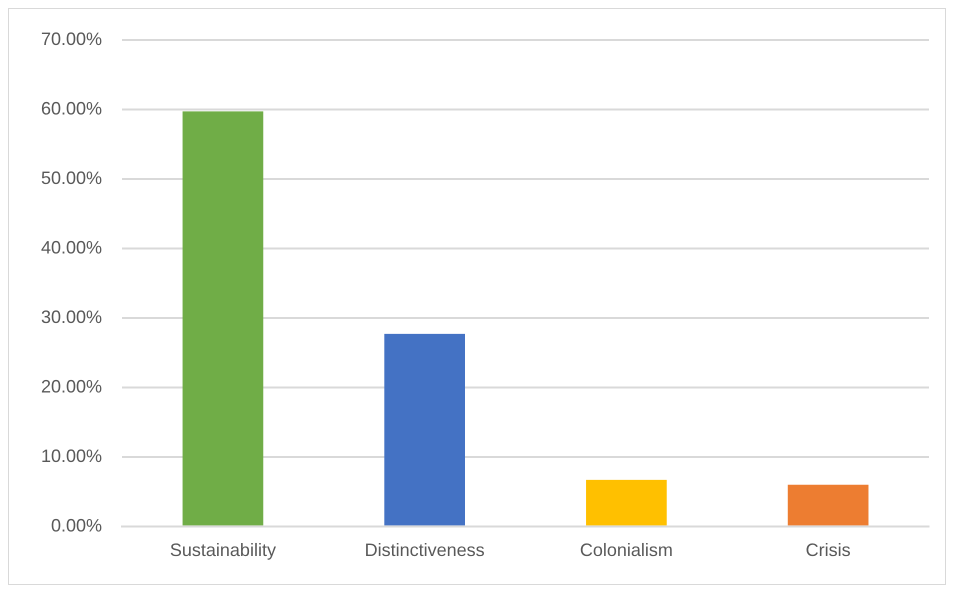  I want to click on x-tick-label: Sustainability, so click(223, 550).